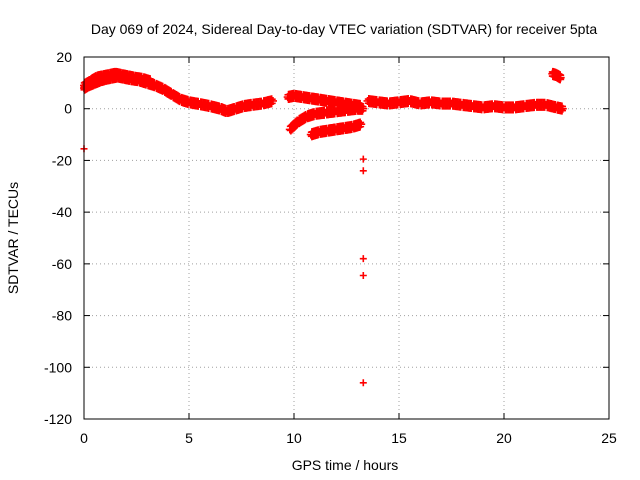  I want to click on x-tick-label: 10, so click(294, 438).